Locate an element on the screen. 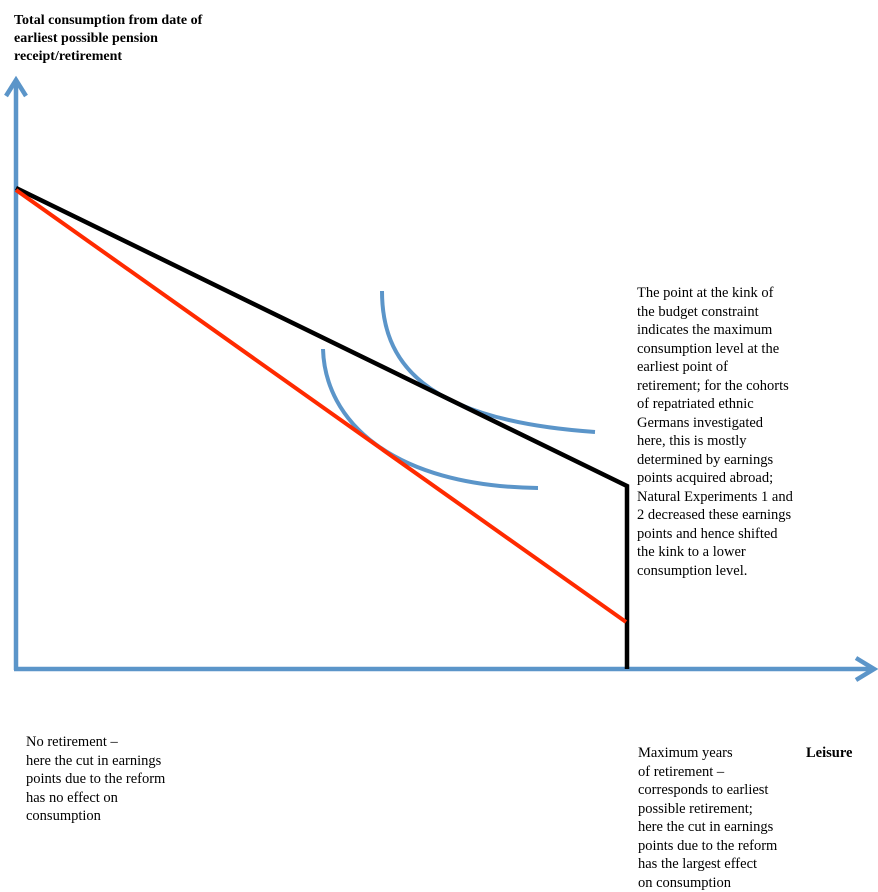 Image resolution: width=878 pixels, height=892 pixels. x-axis-arrowhead is located at coordinates (866, 669).